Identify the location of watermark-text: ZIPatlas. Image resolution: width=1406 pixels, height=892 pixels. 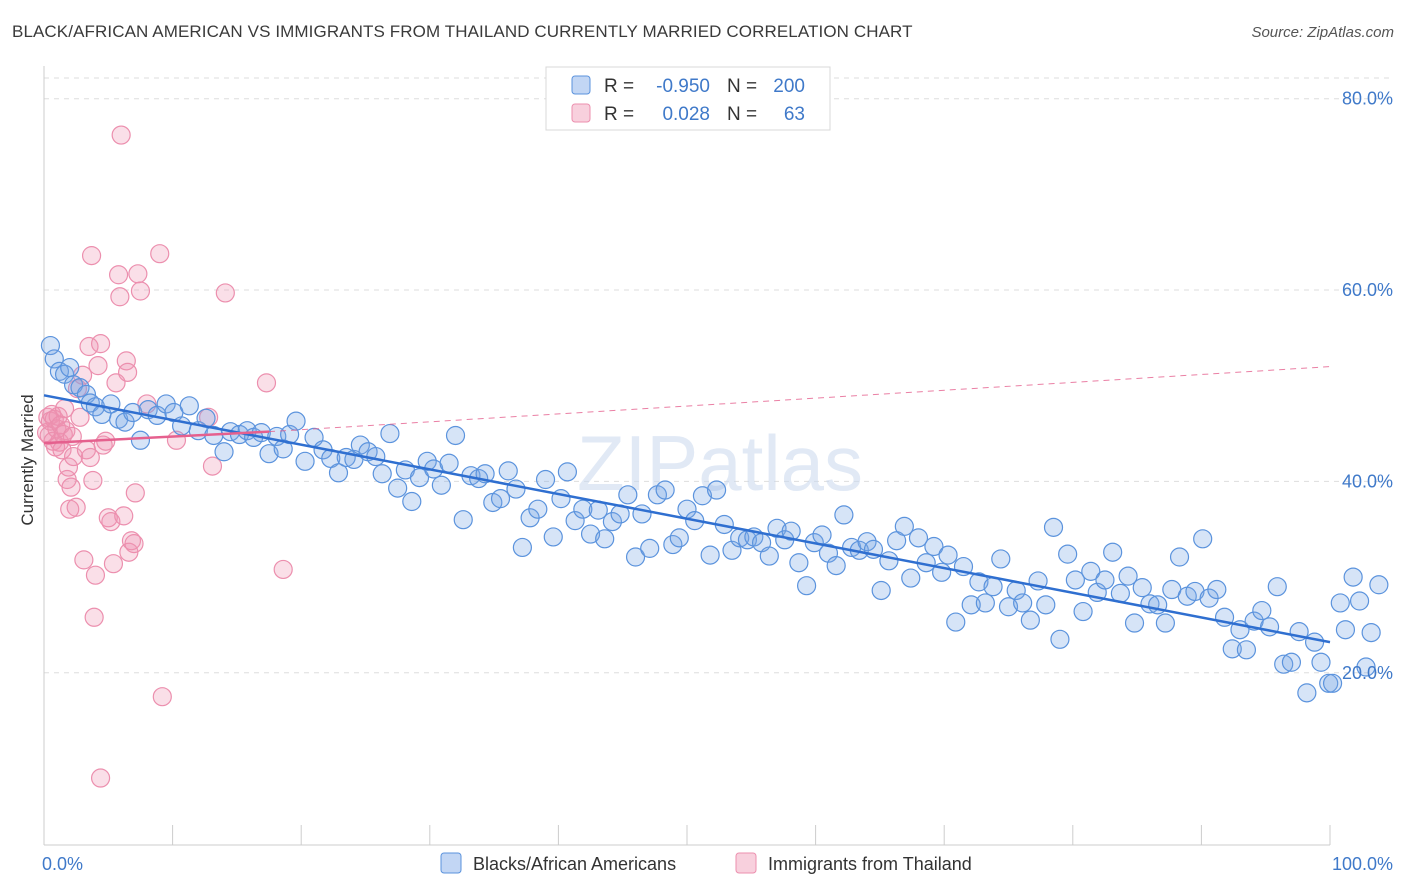
(720, 463).